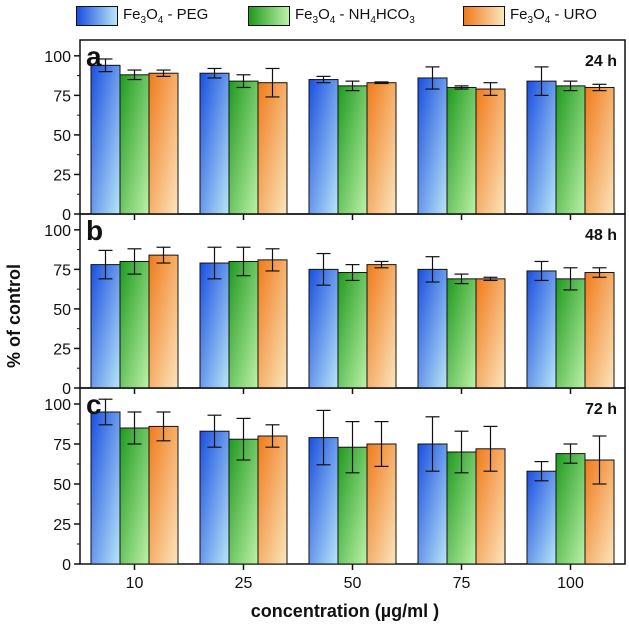  I want to click on legend-item-nh4hco3: Fe3O4 - NH4HCO3, so click(331, 16).